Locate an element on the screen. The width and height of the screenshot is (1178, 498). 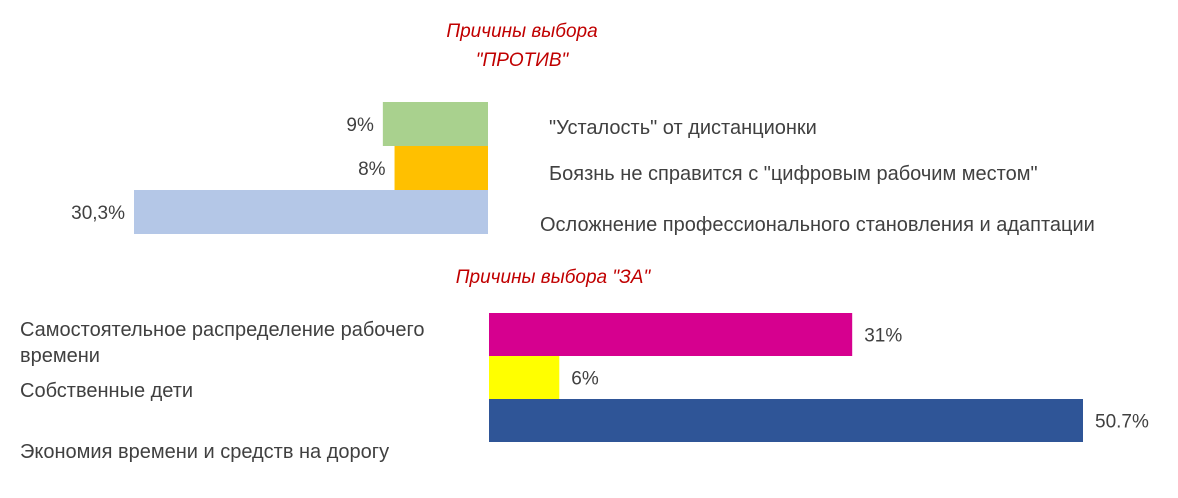
category-label-against-1: "Усталость" от дистанционки is located at coordinates (683, 128).